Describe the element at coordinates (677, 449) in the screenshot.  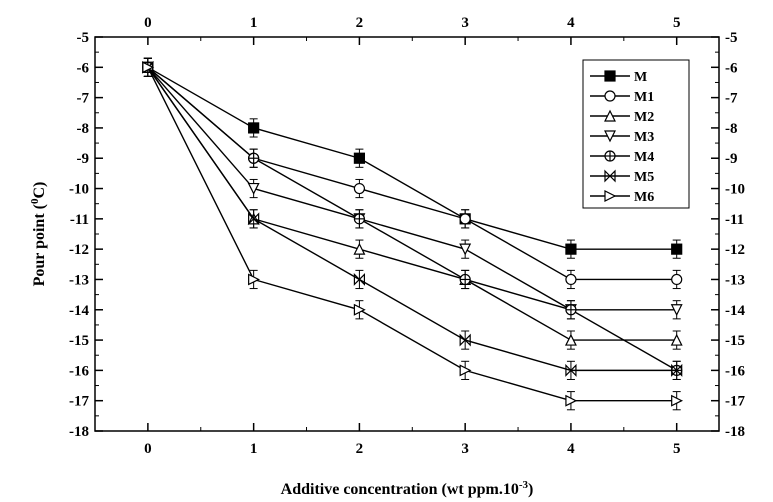
I see `x-tick-label-bottom: 5` at that location.